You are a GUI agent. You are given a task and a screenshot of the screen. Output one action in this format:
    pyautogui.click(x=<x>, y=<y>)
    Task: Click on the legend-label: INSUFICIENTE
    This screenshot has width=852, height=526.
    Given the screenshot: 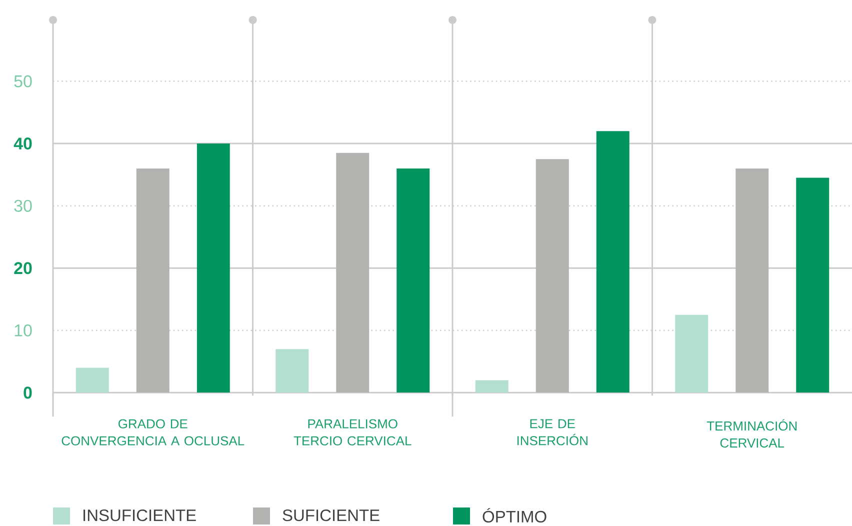 What is the action you would take?
    pyautogui.click(x=140, y=515)
    